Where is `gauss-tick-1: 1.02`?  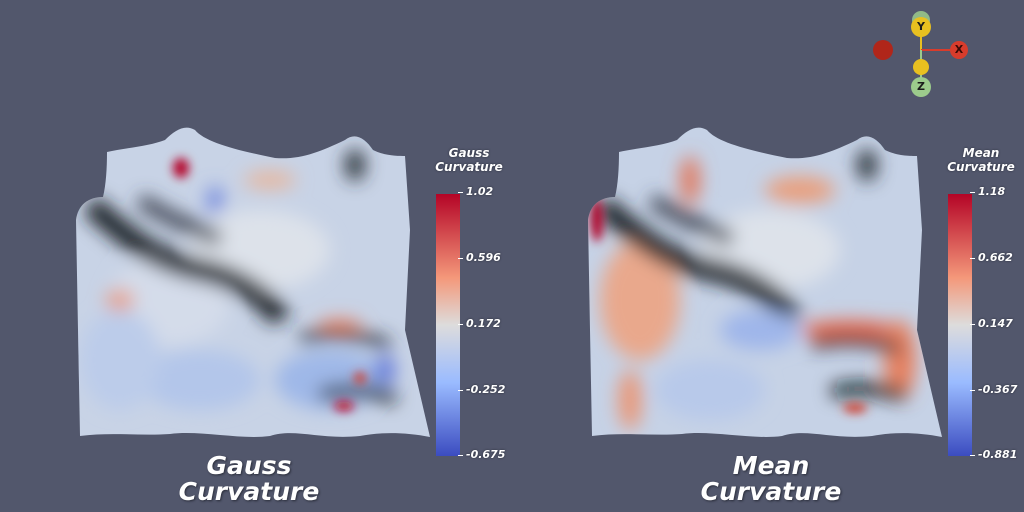
gauss-tick-1: 1.02 is located at coordinates (475, 191).